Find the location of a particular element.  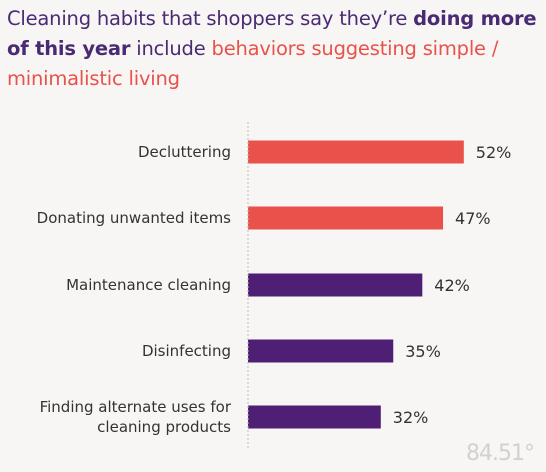

value-label-3: 42% is located at coordinates (452, 285).